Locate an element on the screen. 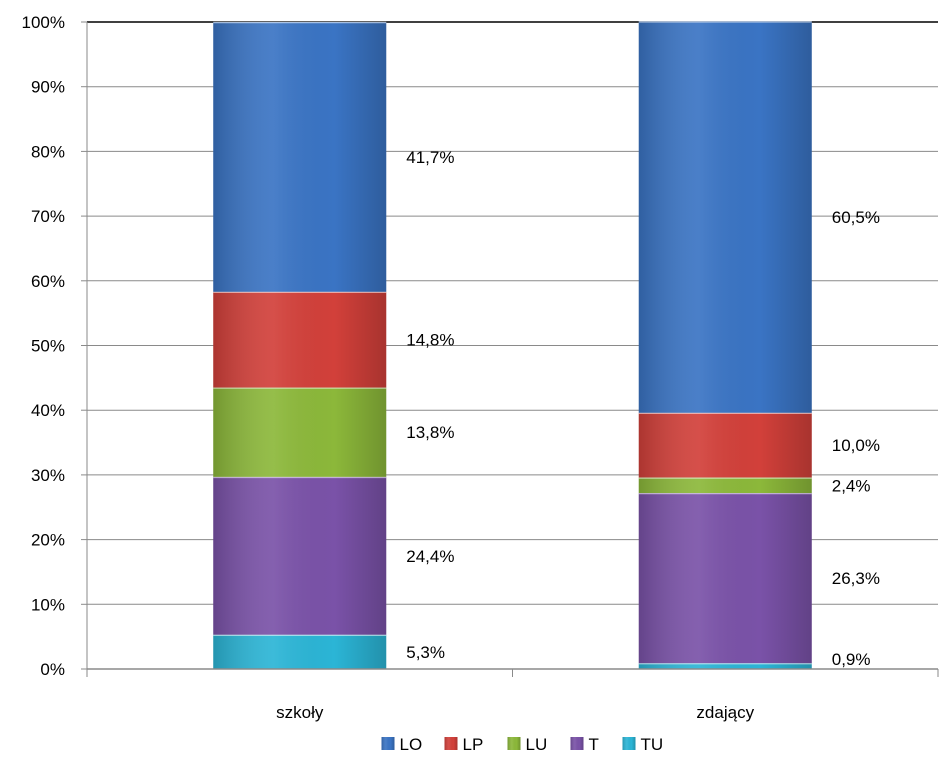 The image size is (940, 772). data-label-lp: 14,8% is located at coordinates (430, 340).